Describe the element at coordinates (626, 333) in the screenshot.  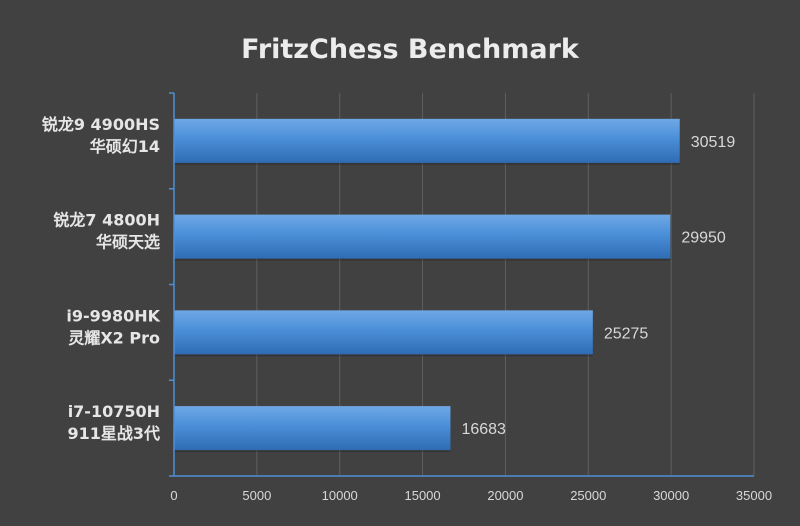
I see `data-label: 25275` at that location.